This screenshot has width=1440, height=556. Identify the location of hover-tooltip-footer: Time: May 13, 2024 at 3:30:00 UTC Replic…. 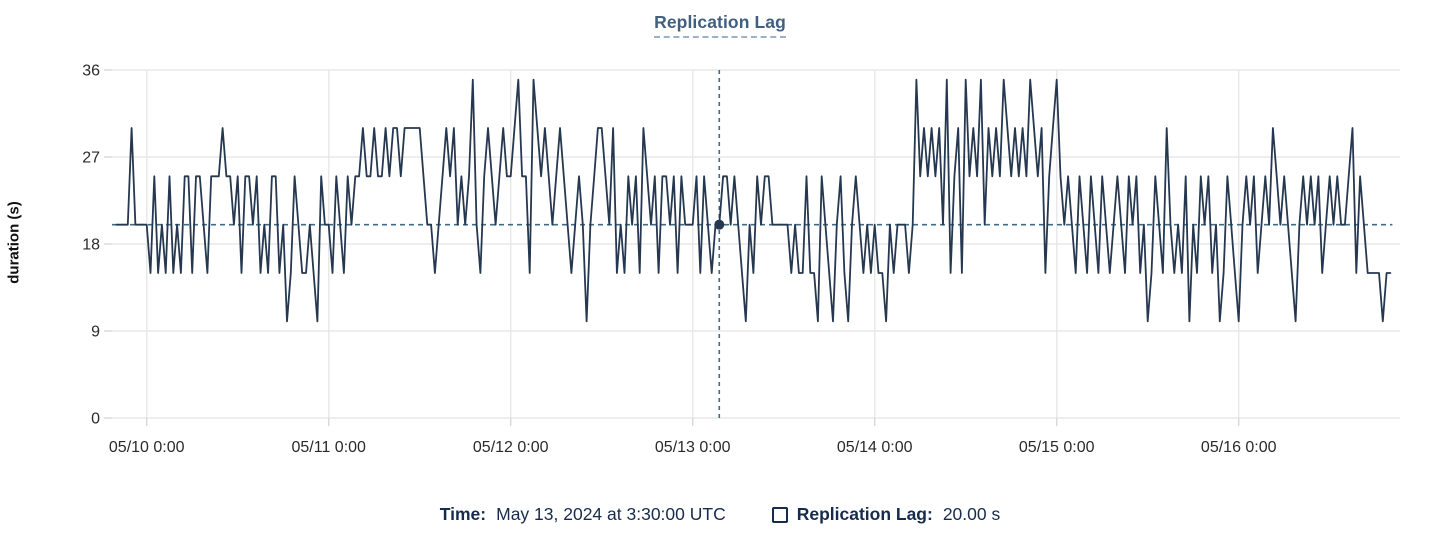
(720, 514).